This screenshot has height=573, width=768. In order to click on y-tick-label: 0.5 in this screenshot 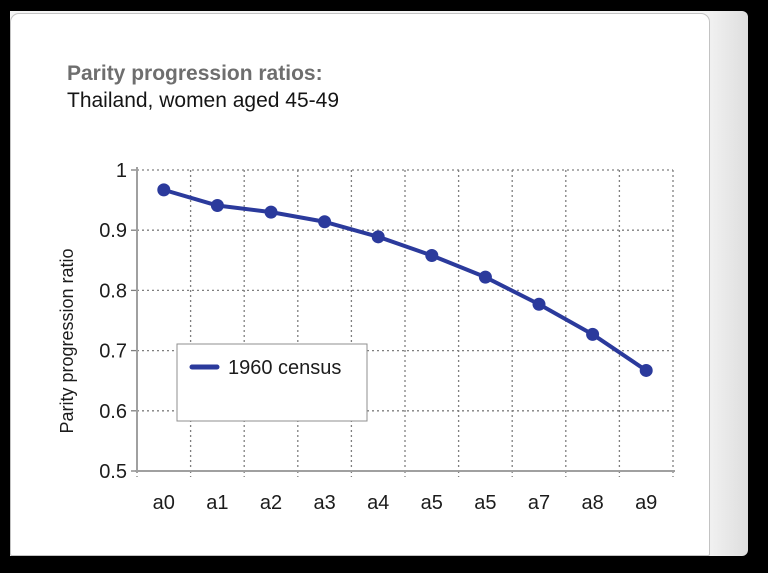, I will do `click(113, 472)`.